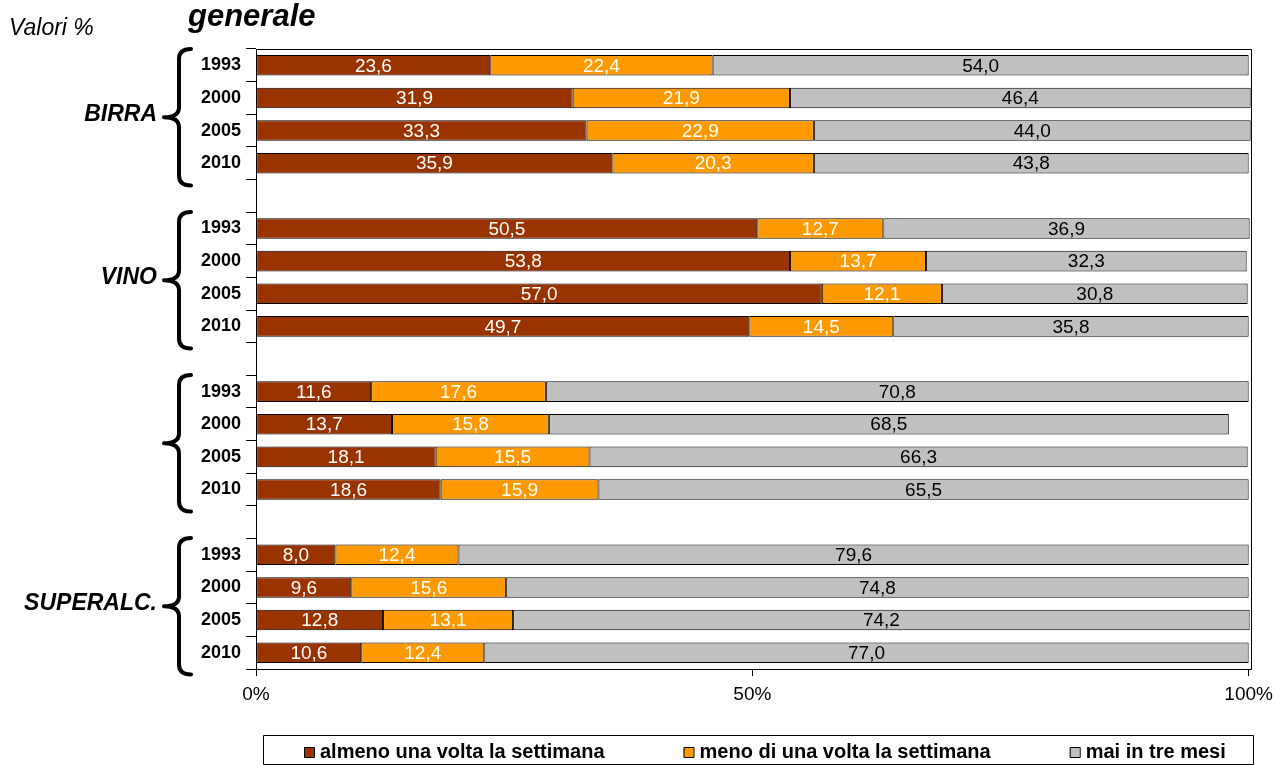 The height and width of the screenshot is (765, 1280). Describe the element at coordinates (877, 587) in the screenshot. I see `data-label: 74,8` at that location.